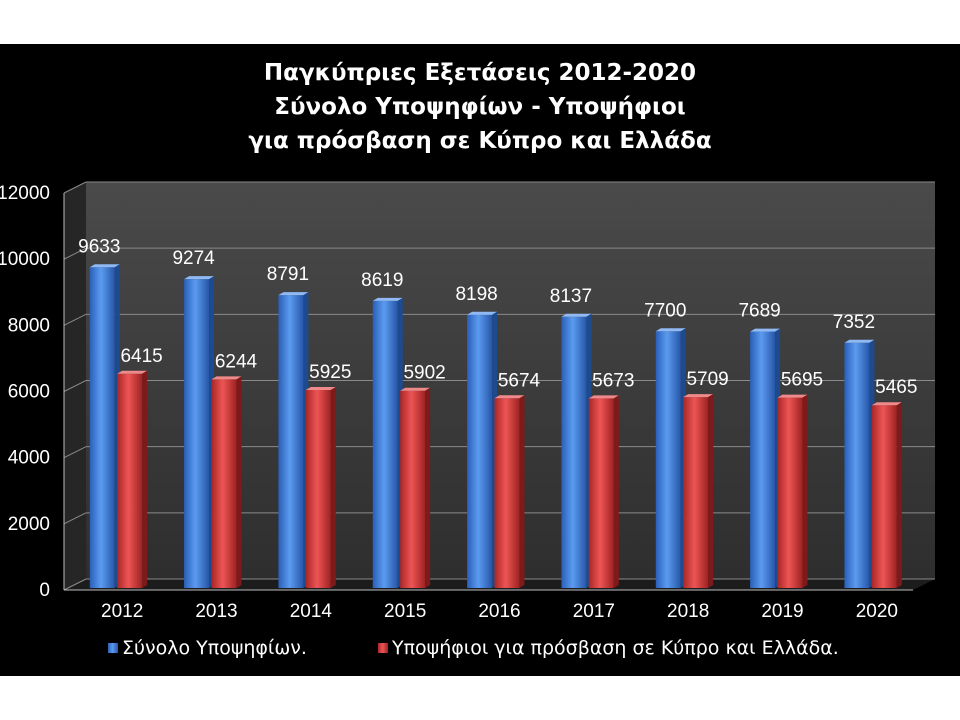 Image resolution: width=960 pixels, height=720 pixels. What do you see at coordinates (193, 258) in the screenshot?
I see `data-label: 9274` at bounding box center [193, 258].